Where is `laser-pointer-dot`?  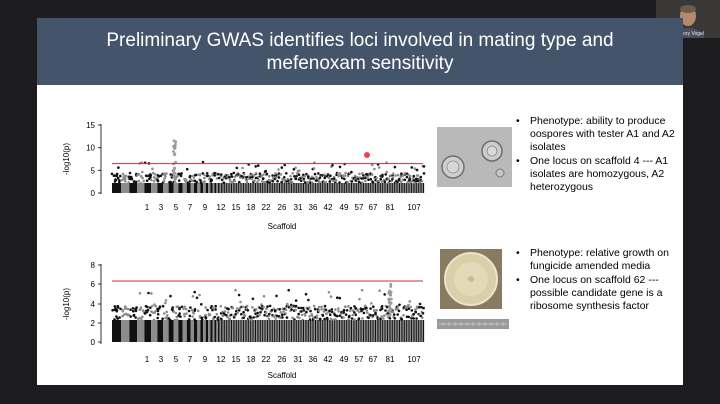
laser-pointer-dot is located at coordinates (367, 155).